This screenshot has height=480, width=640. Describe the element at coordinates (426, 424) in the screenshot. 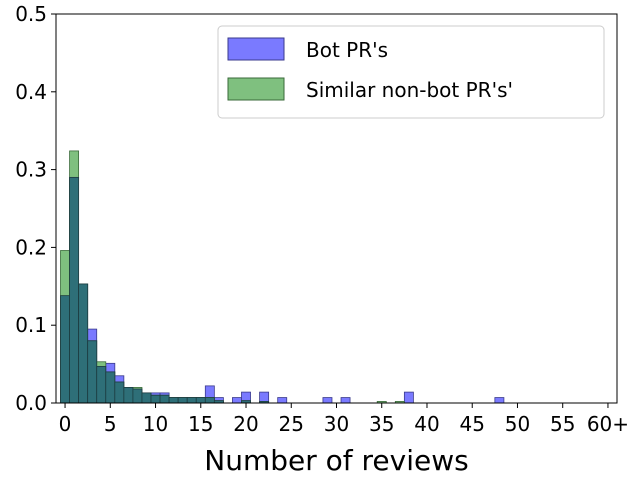

I see `x-tick-label-40: 40` at that location.